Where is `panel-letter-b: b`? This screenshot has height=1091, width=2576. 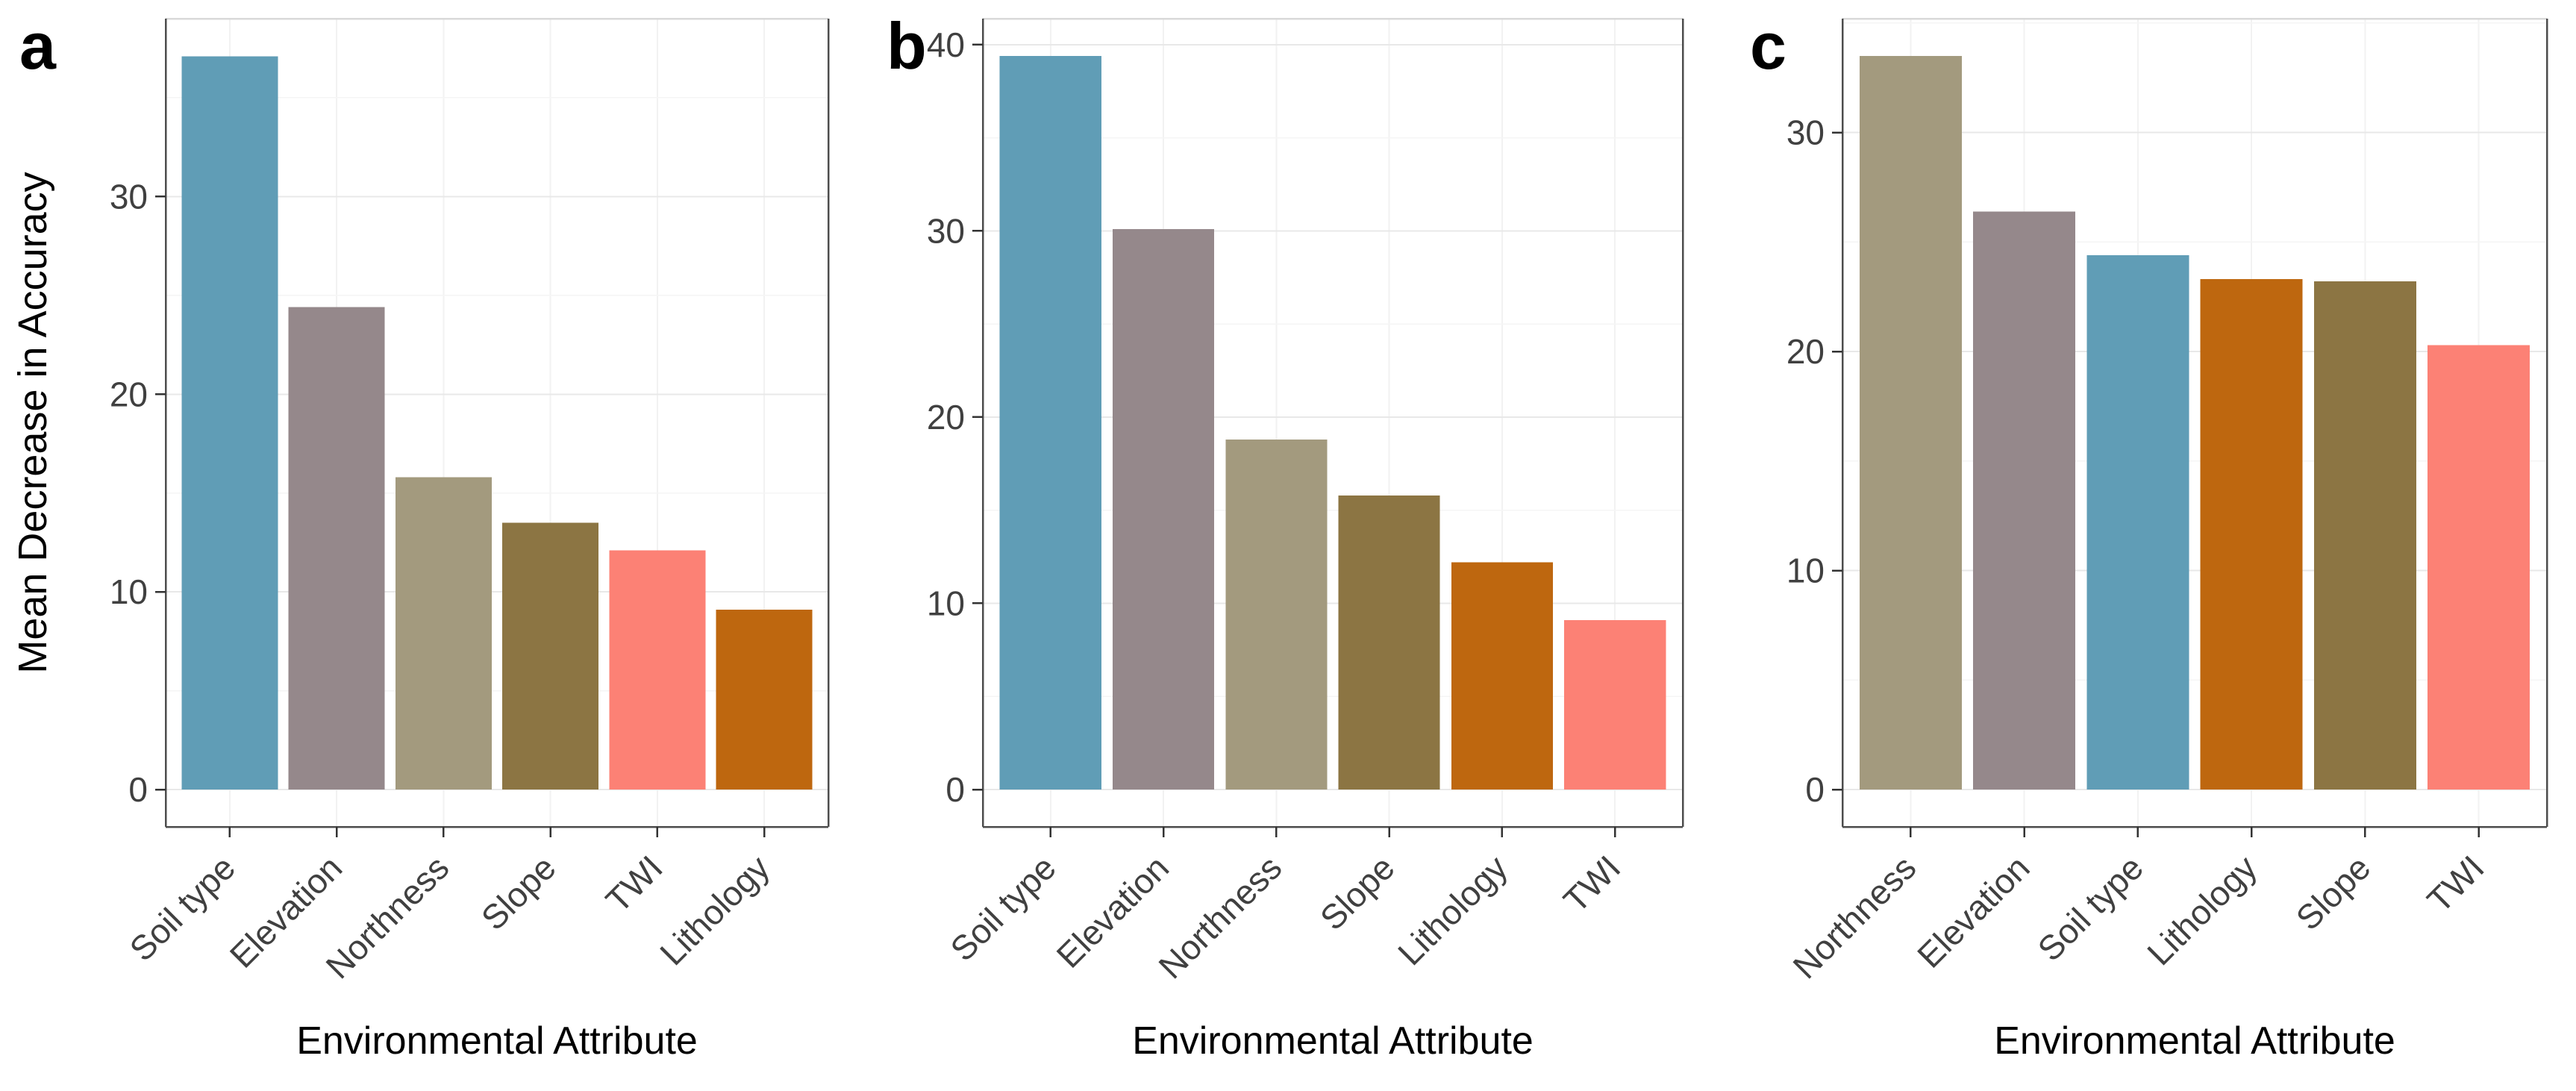 panel-letter-b: b is located at coordinates (907, 46).